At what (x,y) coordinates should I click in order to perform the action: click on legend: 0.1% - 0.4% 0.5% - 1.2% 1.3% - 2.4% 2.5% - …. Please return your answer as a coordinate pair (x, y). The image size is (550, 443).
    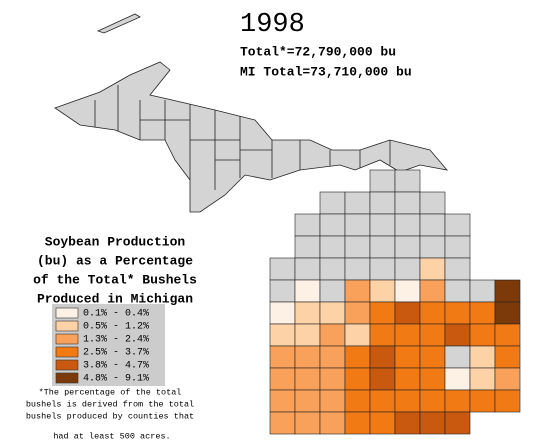
    Looking at the image, I should click on (102, 346).